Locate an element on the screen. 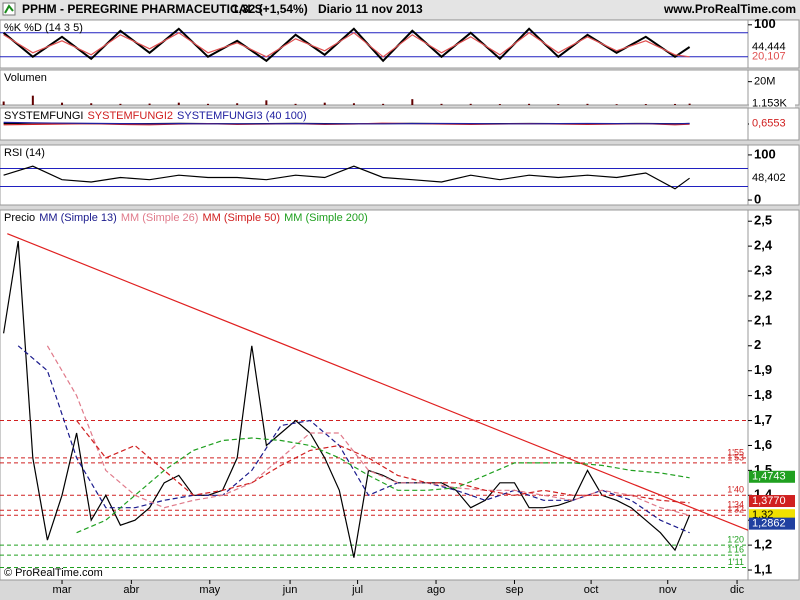 The image size is (800, 600). y-tick-label: 2 is located at coordinates (757, 344).